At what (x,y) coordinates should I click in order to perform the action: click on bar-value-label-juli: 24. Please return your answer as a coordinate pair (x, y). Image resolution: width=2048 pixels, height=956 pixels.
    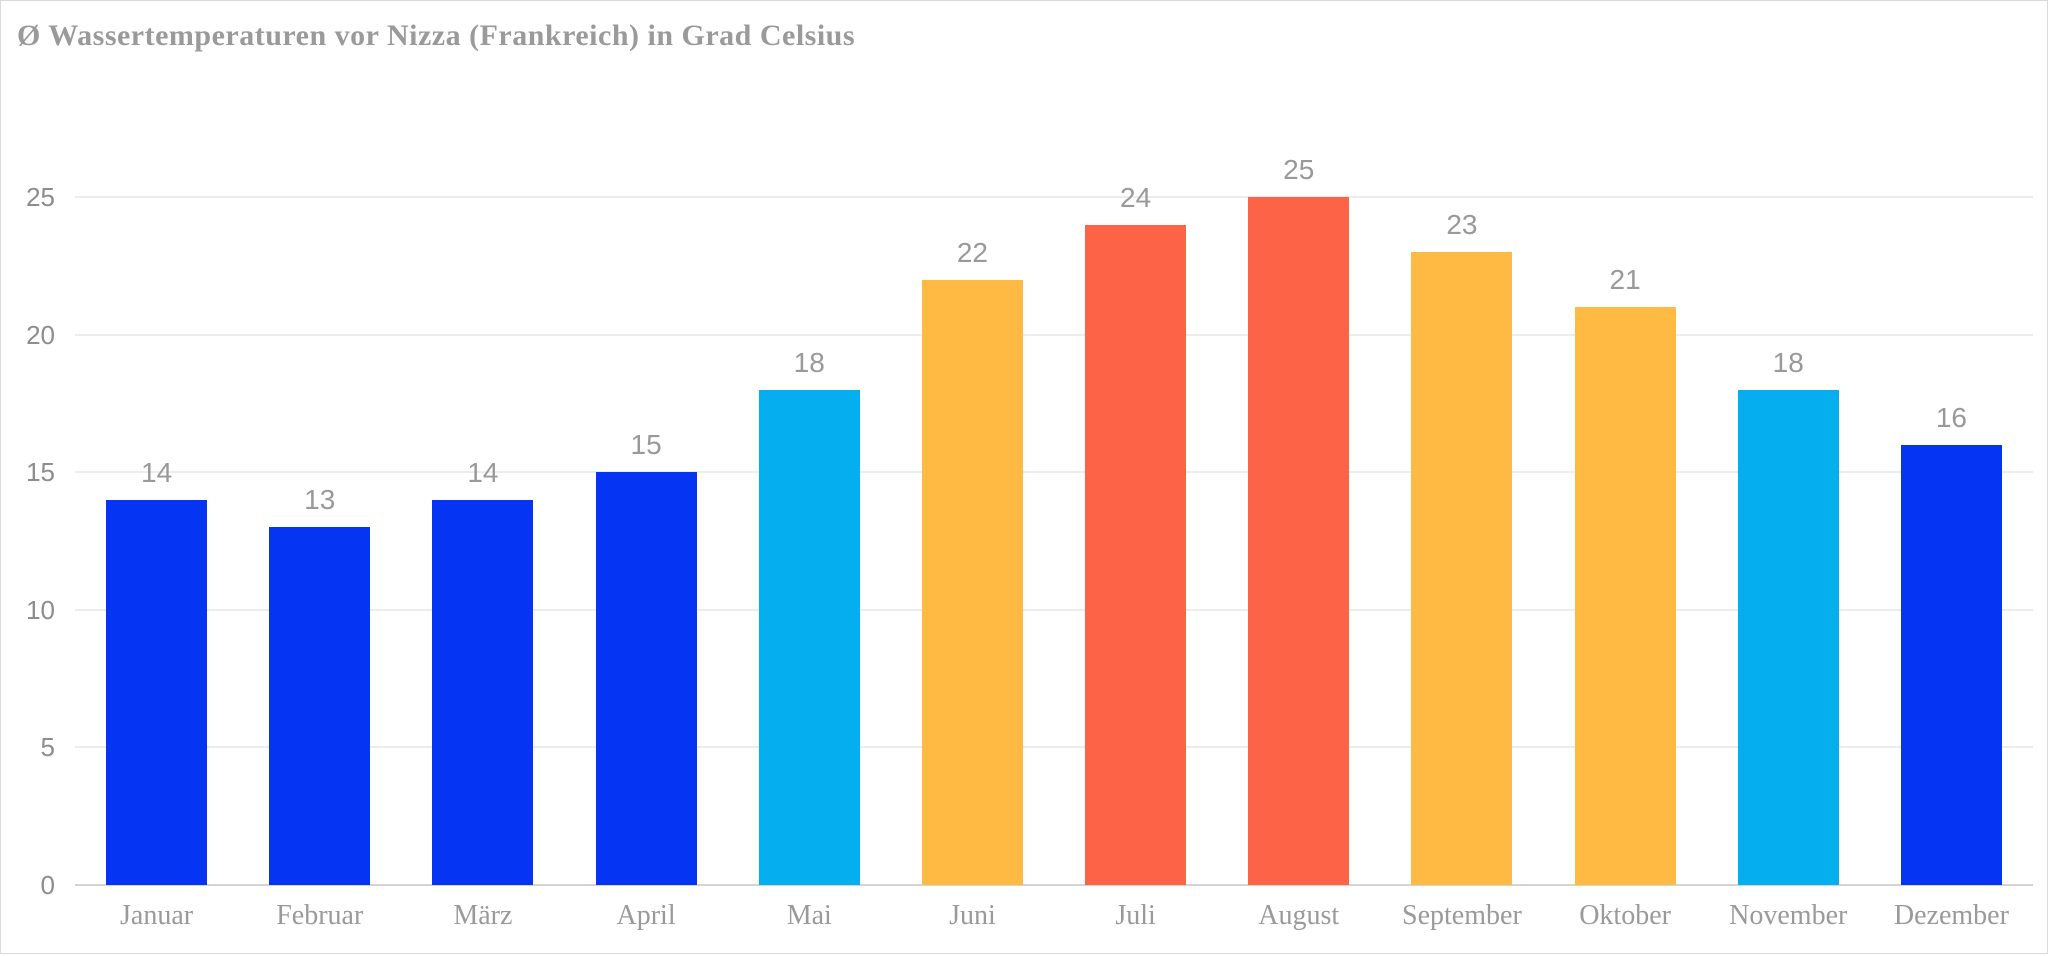
    Looking at the image, I should click on (1136, 197).